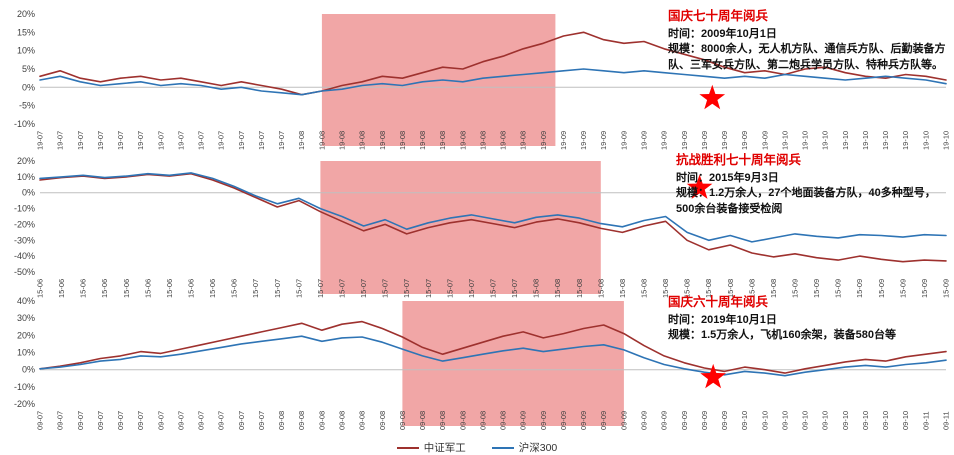  Describe the element at coordinates (718, 16) in the screenshot. I see `annotation-title: 国庆七十周年阅兵` at that location.